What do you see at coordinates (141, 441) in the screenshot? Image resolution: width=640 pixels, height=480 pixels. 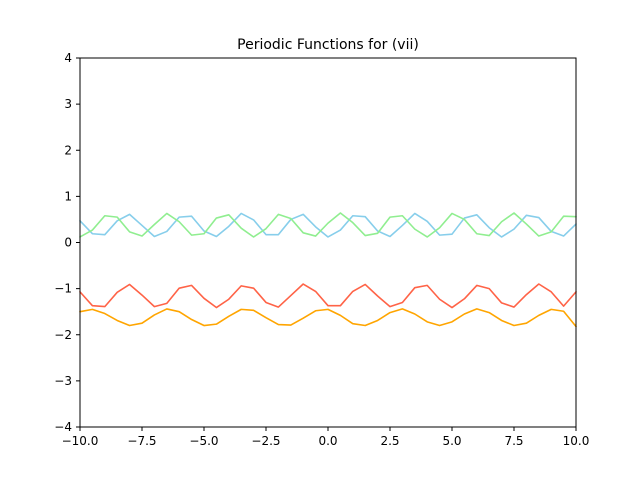 I see `x-tick-label: −7.5` at bounding box center [141, 441].